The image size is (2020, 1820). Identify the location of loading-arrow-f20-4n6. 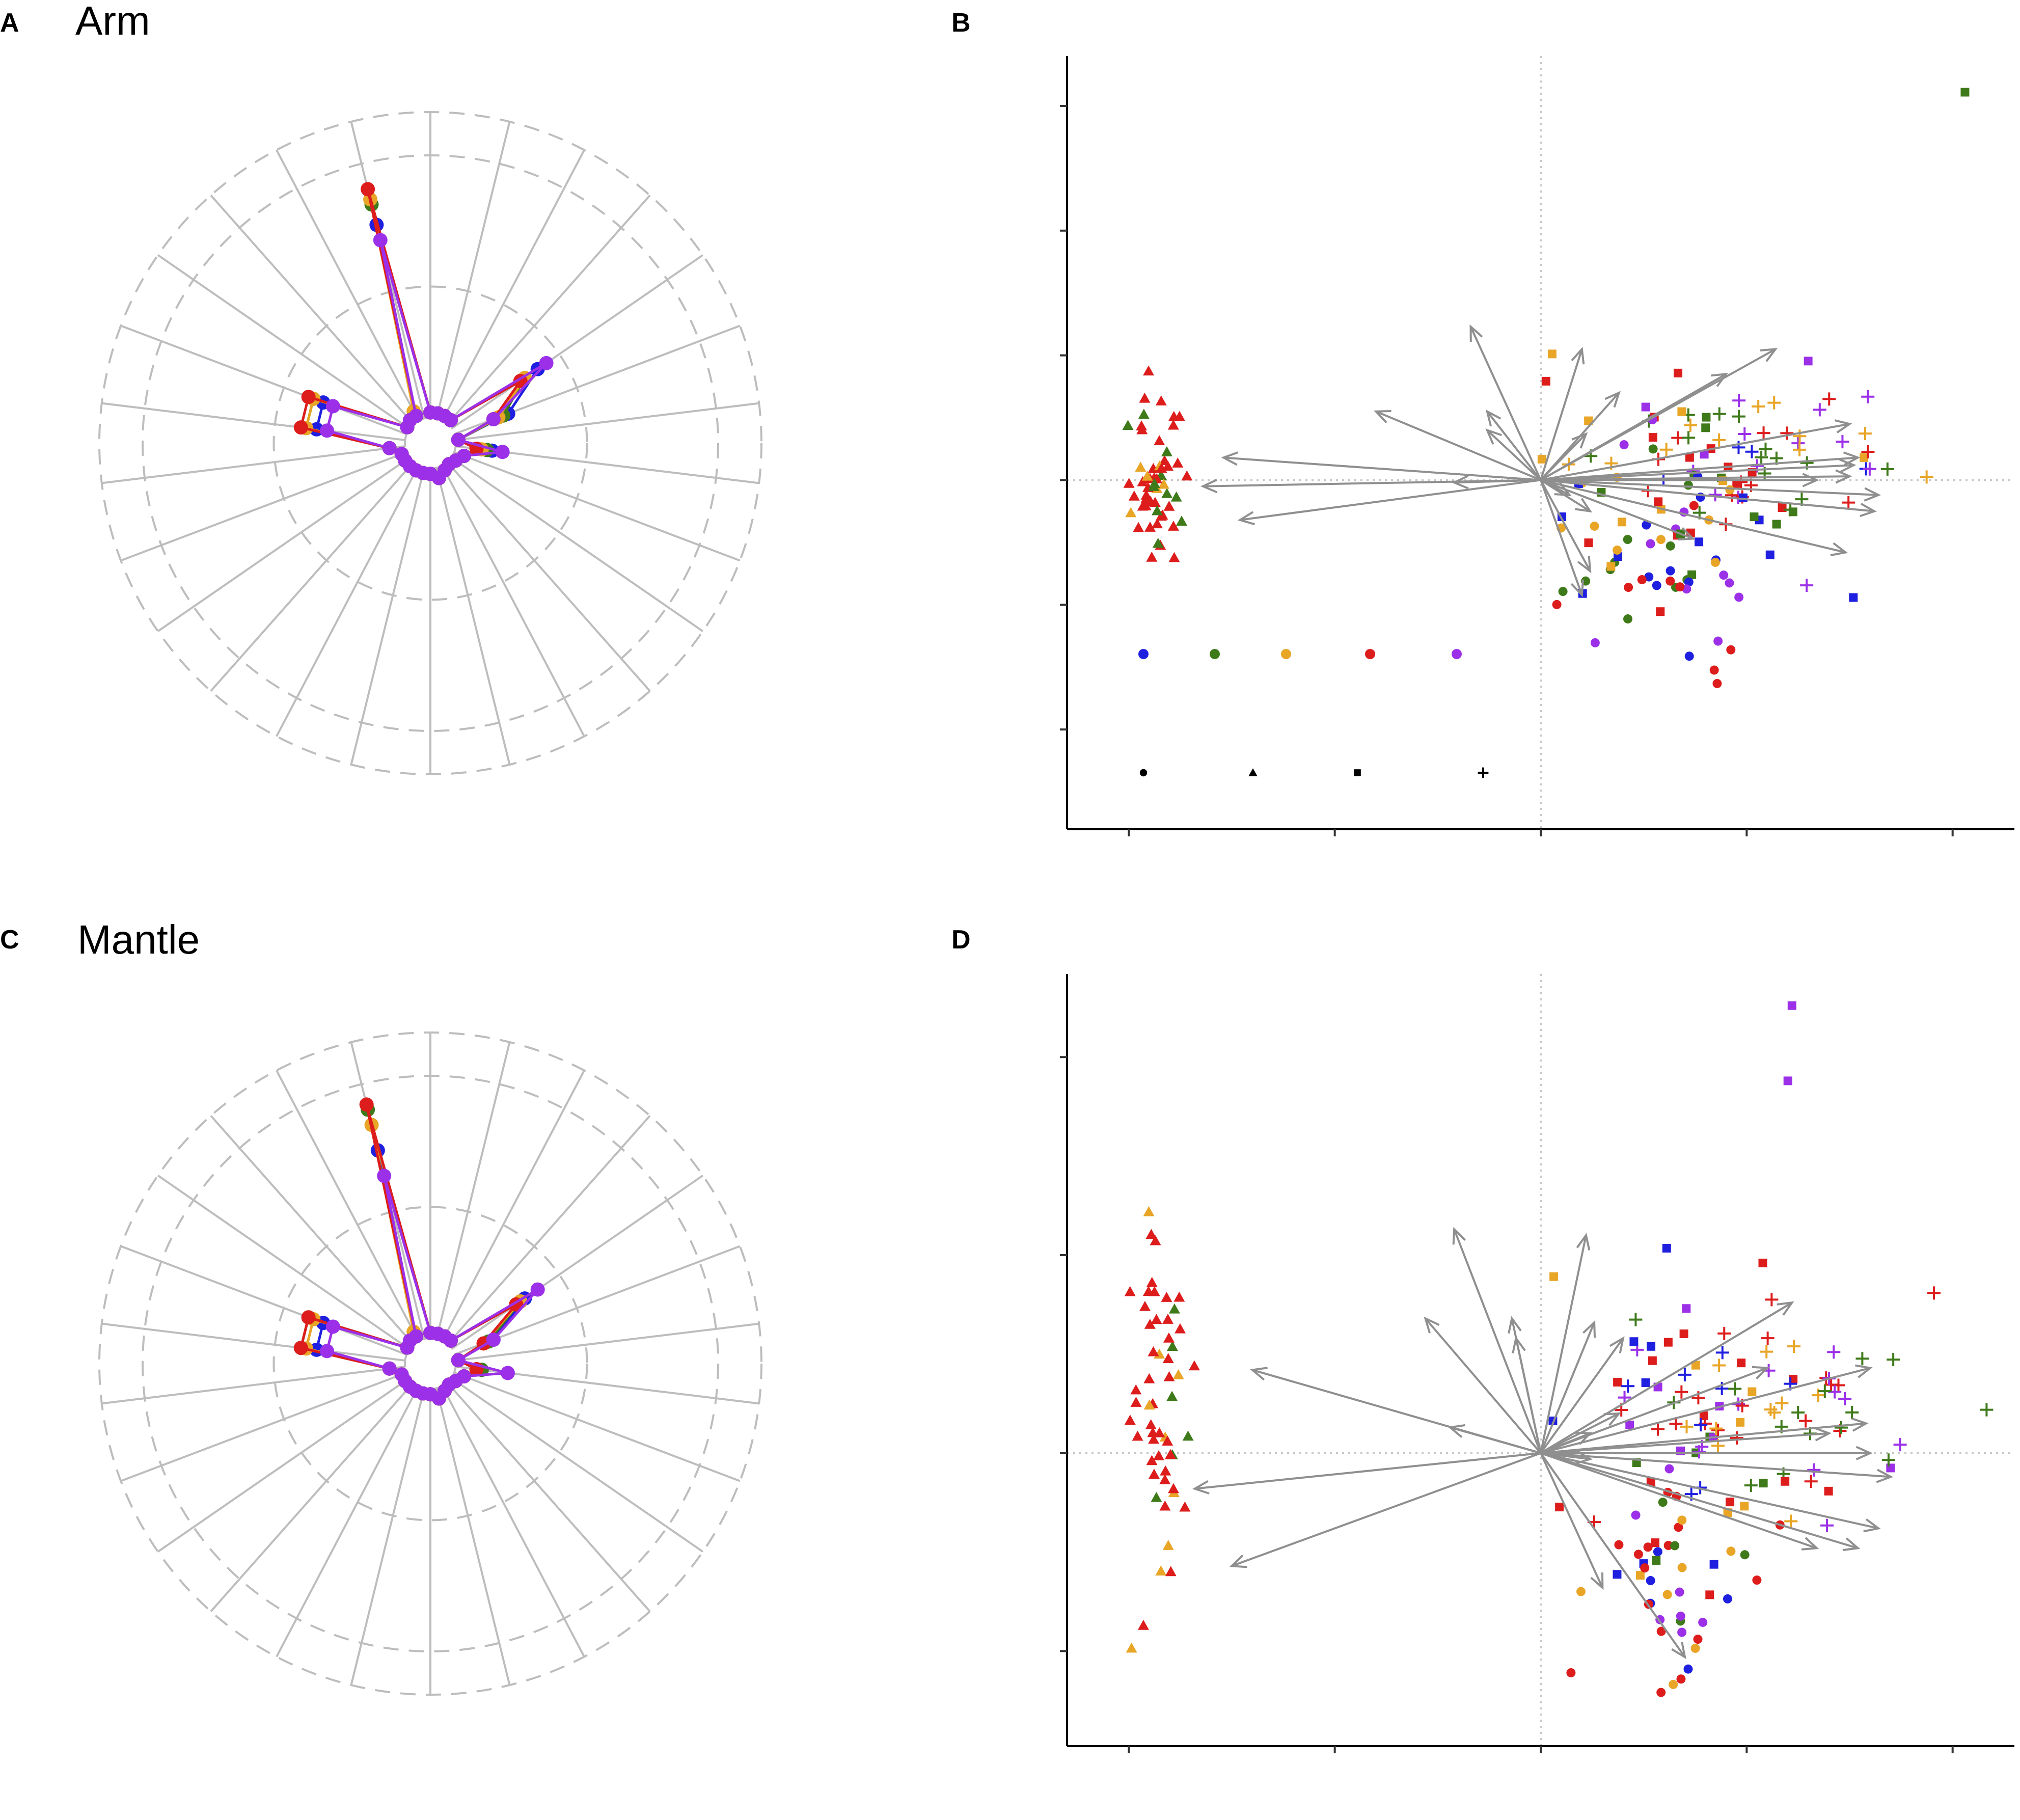
(1458, 445).